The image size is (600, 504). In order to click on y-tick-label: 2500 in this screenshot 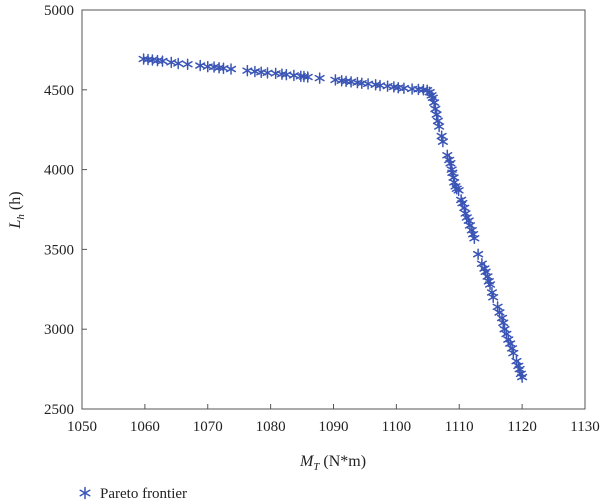, I will do `click(59, 410)`.